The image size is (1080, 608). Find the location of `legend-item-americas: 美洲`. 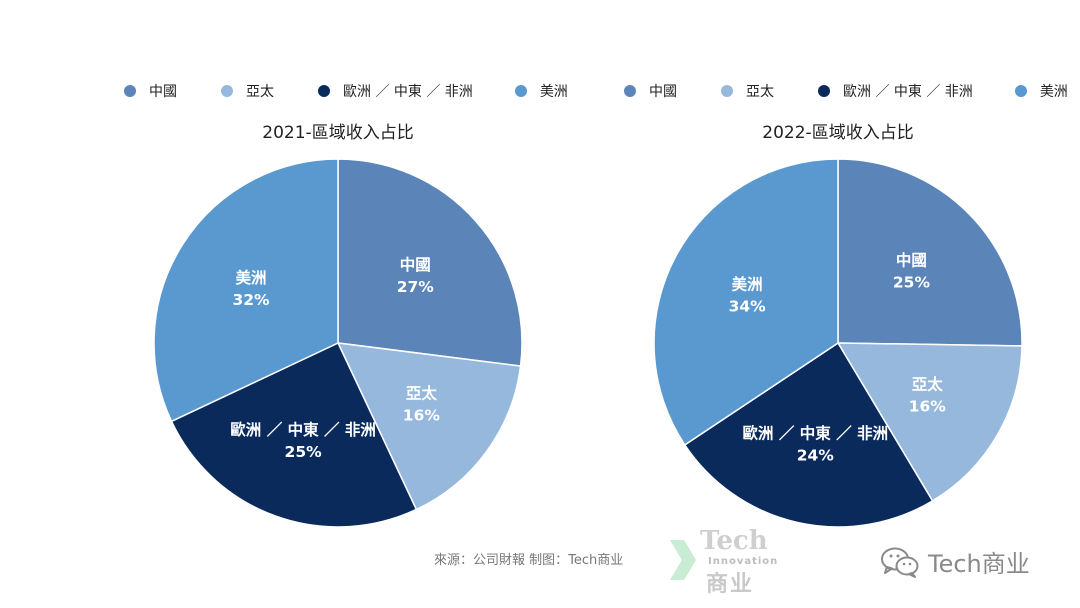

legend-item-americas: 美洲 is located at coordinates (541, 91).